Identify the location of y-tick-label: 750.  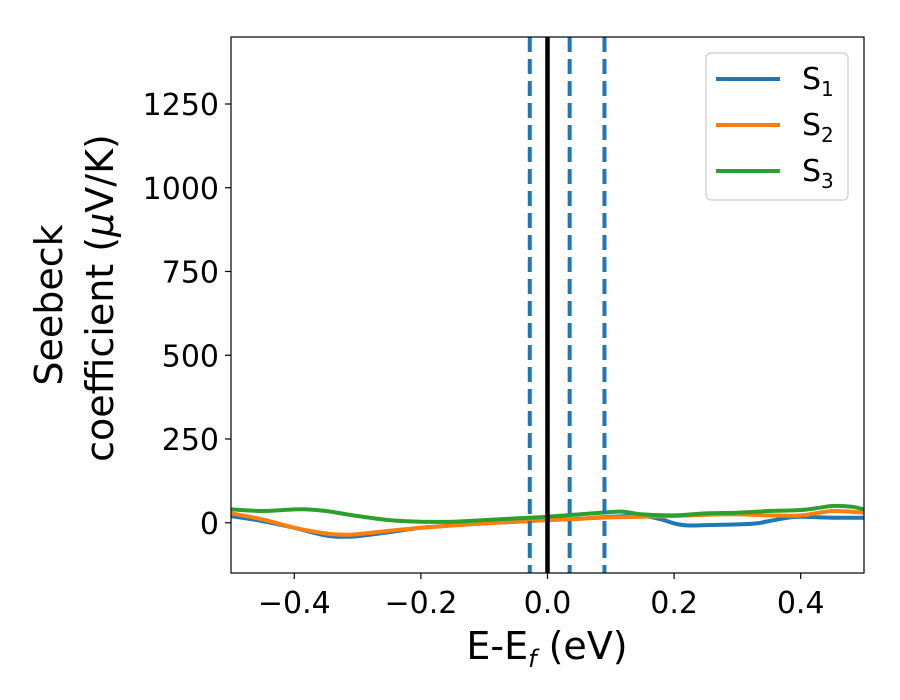
(190, 273).